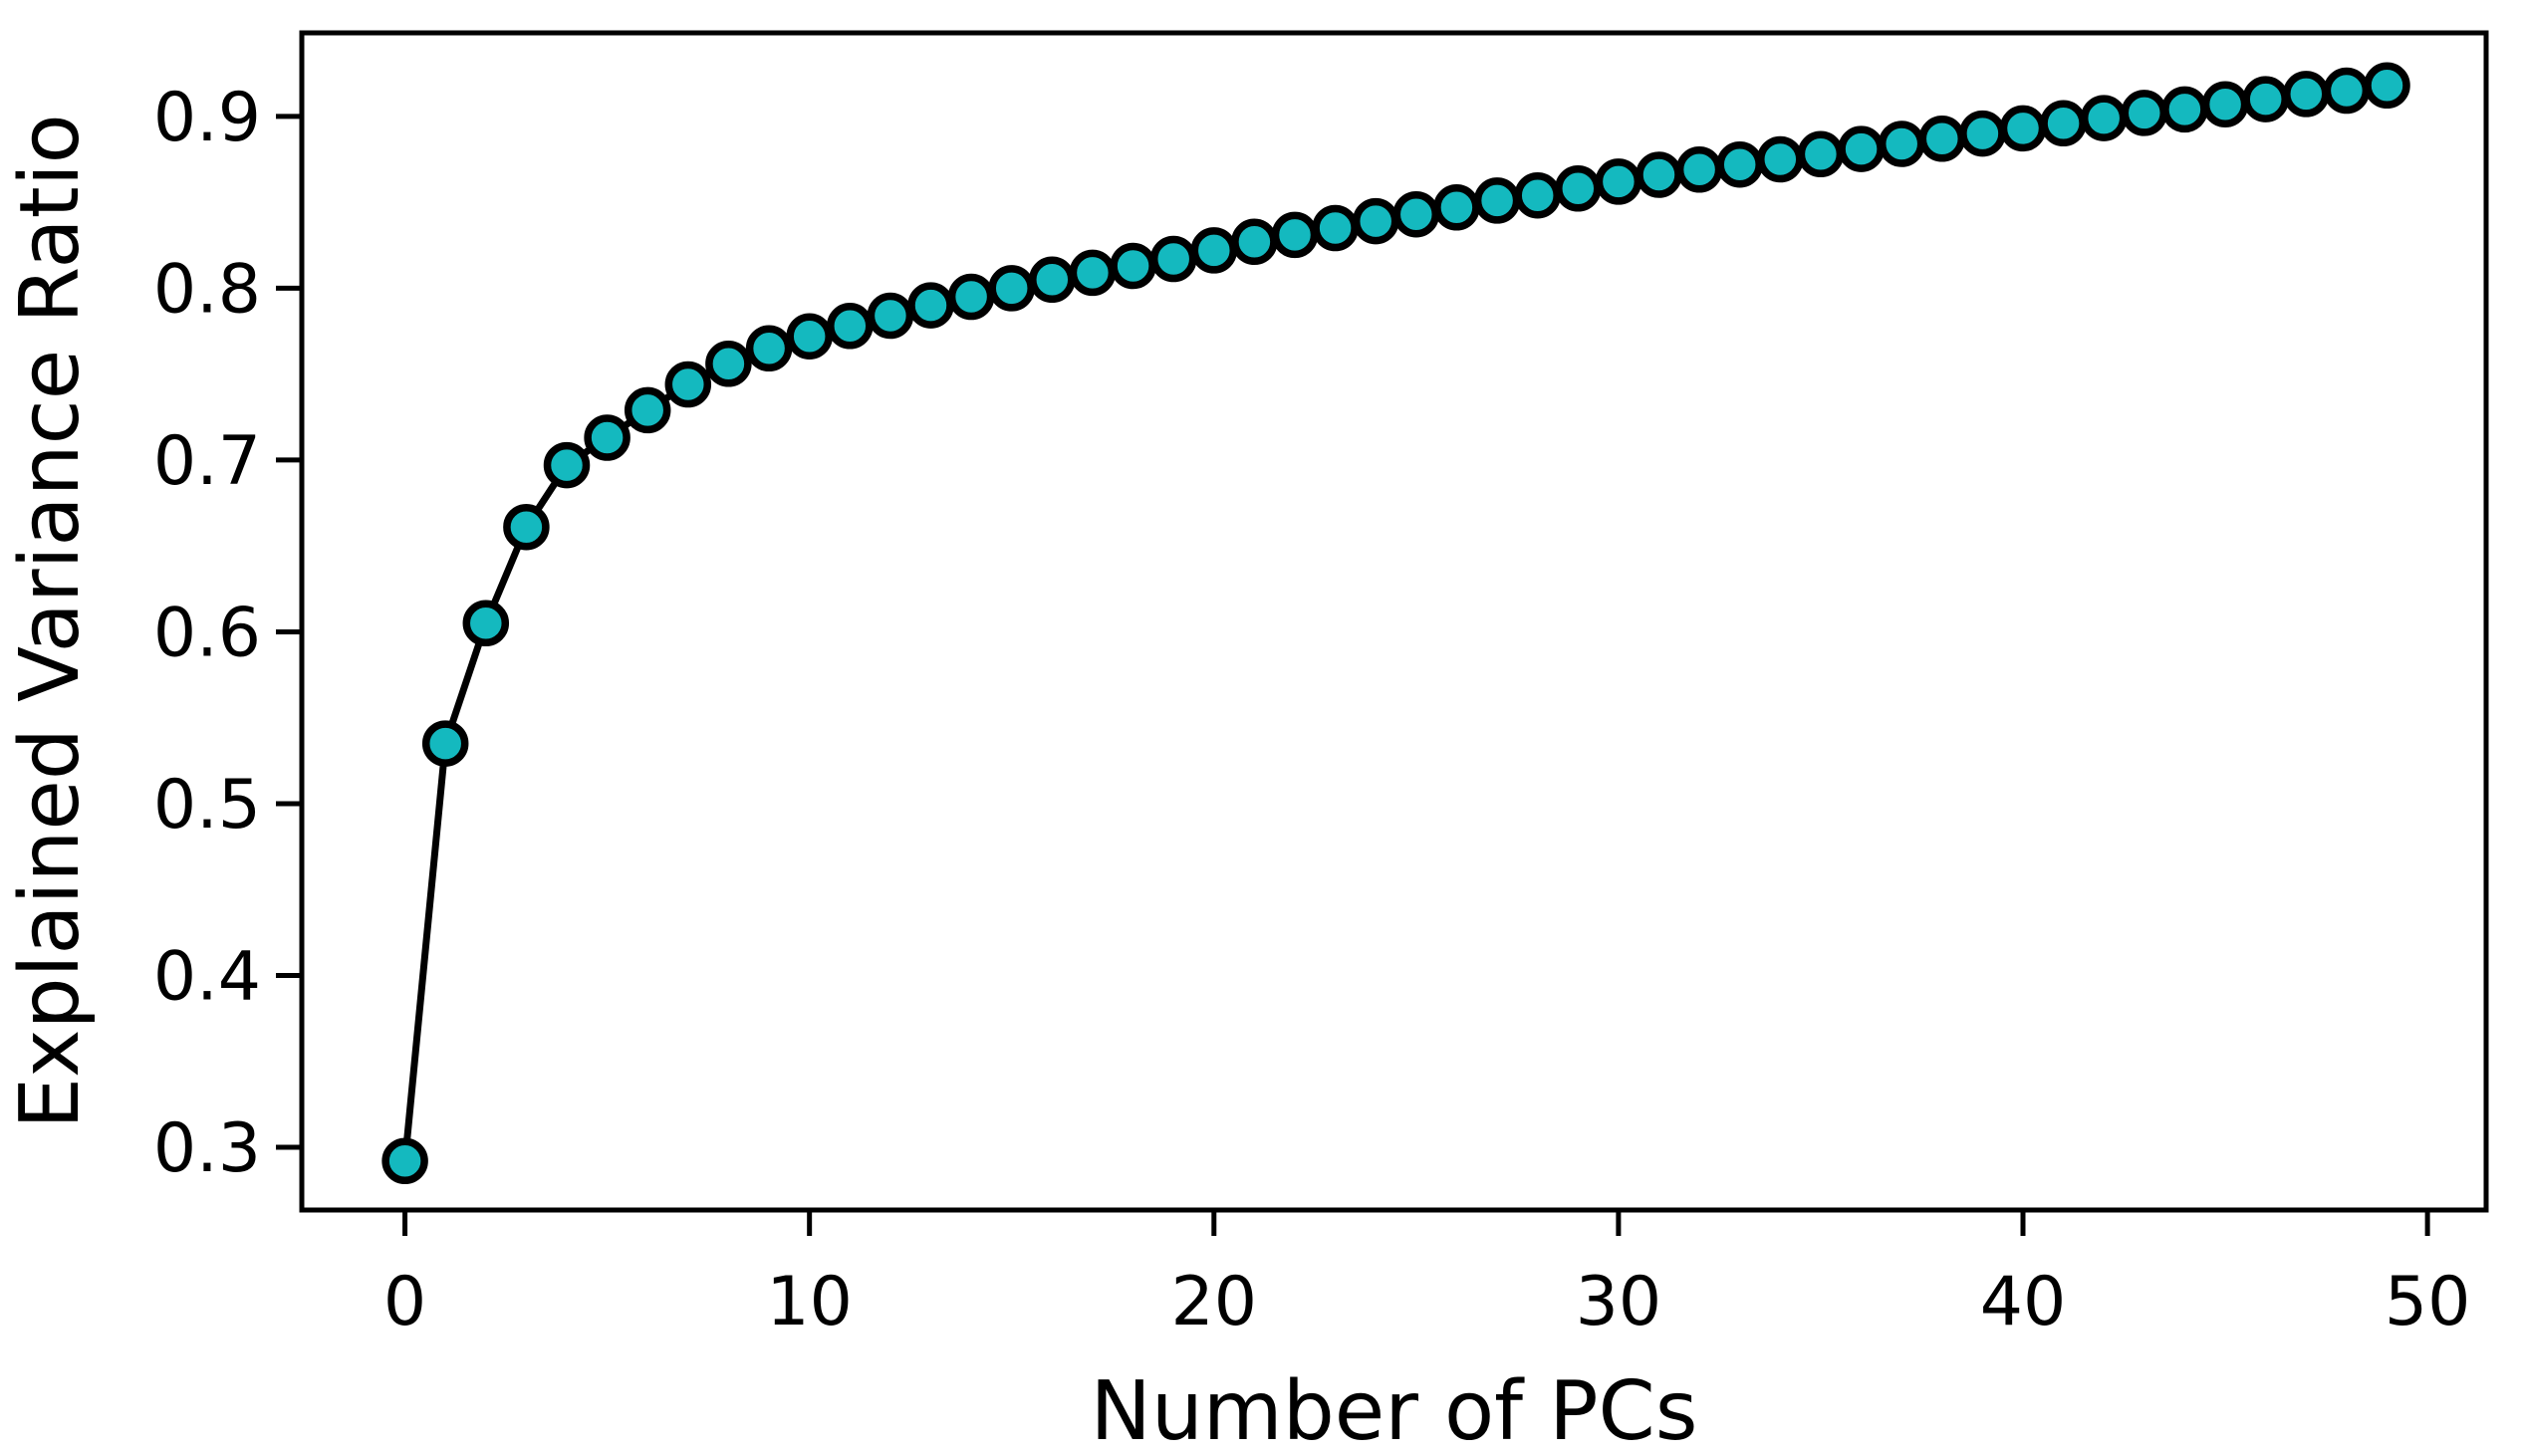 This screenshot has height=1456, width=2521. What do you see at coordinates (51, 621) in the screenshot?
I see `y-axis-label: Explained Variance Ratio` at bounding box center [51, 621].